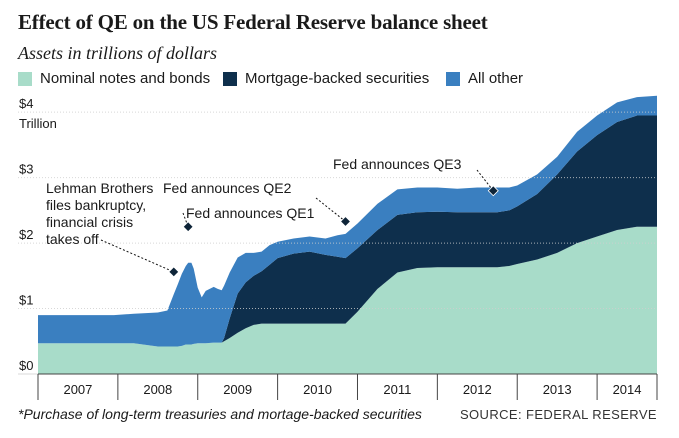 Image resolution: width=679 pixels, height=438 pixels. What do you see at coordinates (38, 123) in the screenshot?
I see `y-unit-label: Trillion` at bounding box center [38, 123].